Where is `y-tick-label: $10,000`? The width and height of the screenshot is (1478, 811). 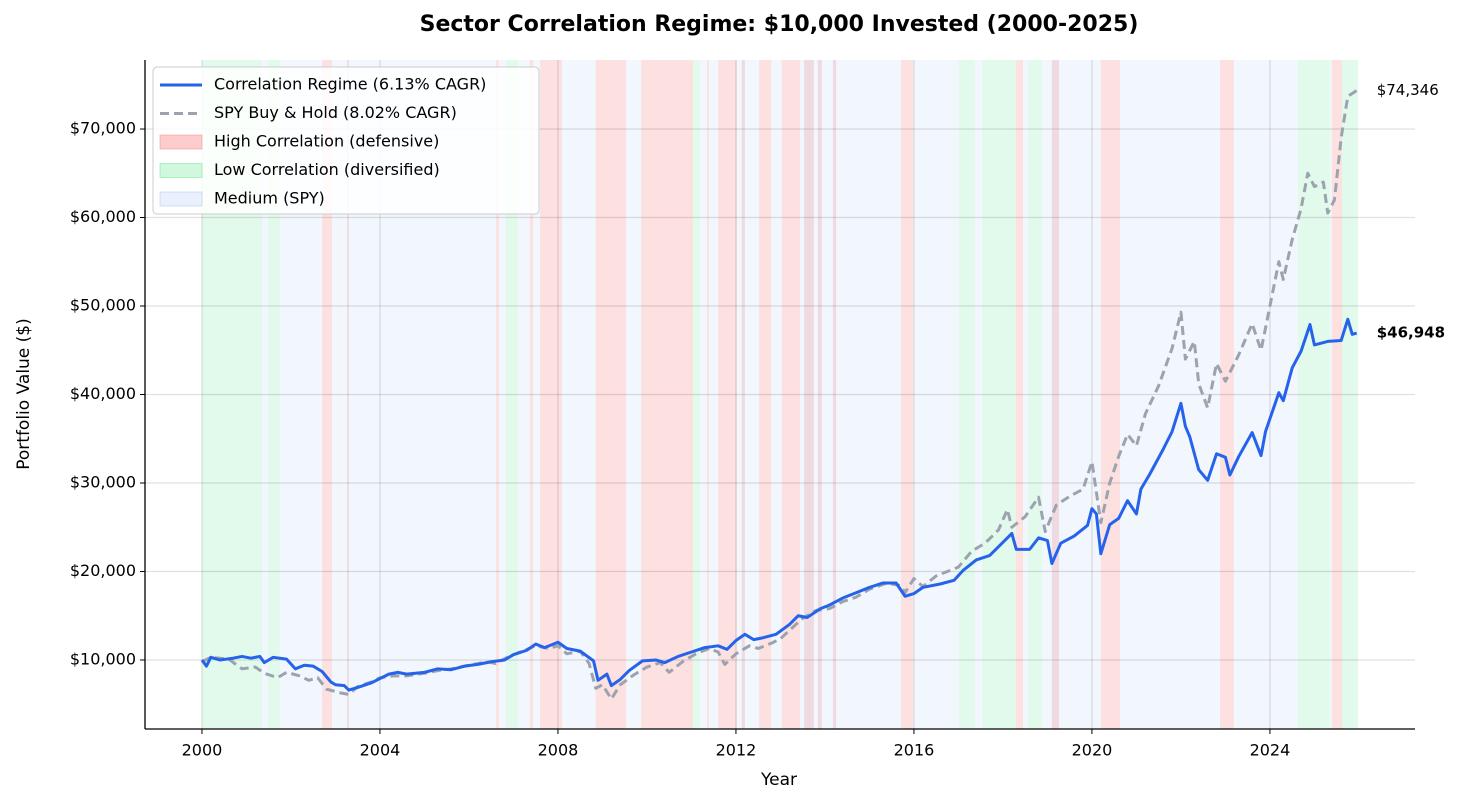 y-tick-label: $10,000 is located at coordinates (103, 658).